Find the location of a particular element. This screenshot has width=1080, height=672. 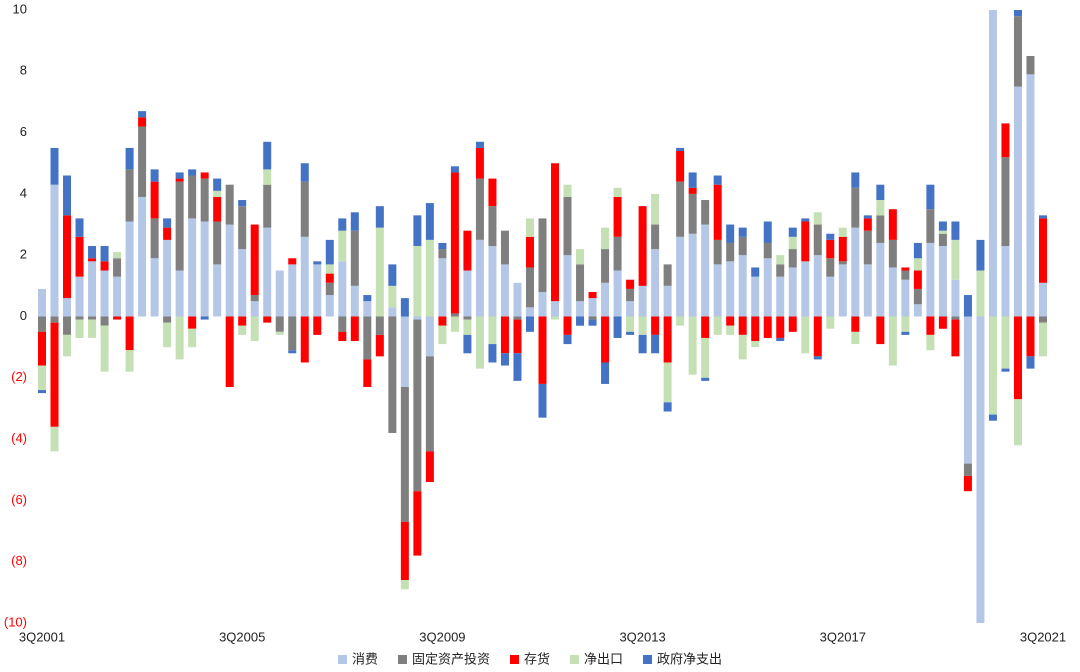

legend-label: 存货 is located at coordinates (537, 658).